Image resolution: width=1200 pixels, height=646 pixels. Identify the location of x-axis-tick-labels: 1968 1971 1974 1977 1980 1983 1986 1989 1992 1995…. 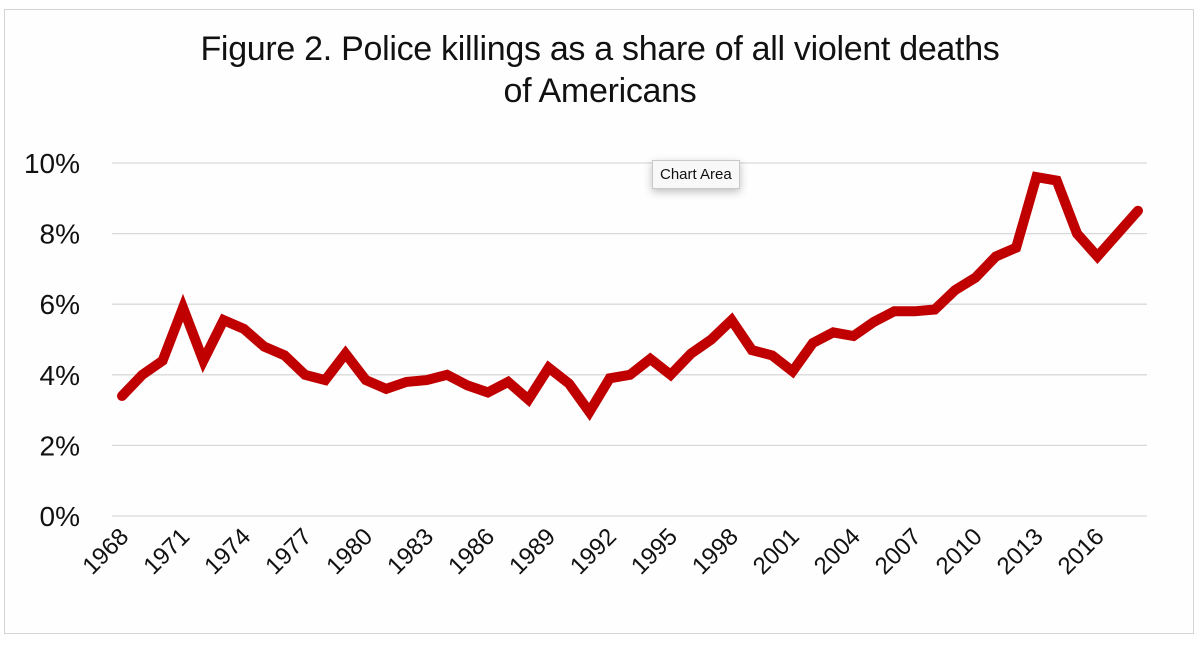
(593, 551).